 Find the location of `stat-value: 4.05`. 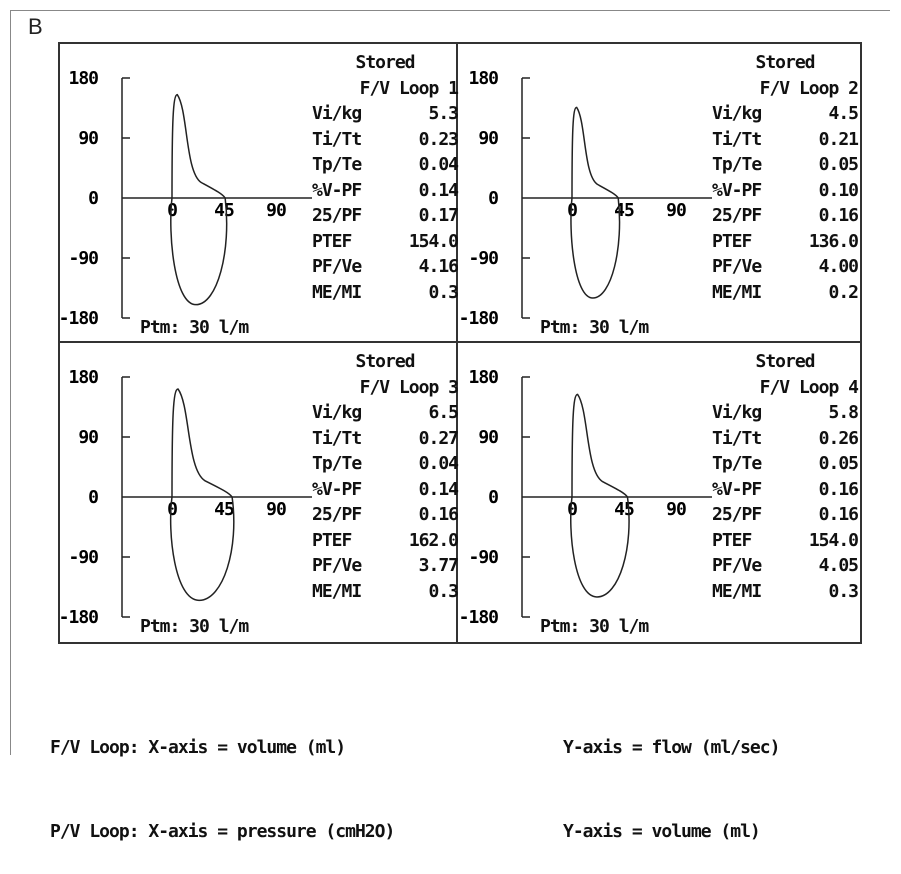

stat-value: 4.05 is located at coordinates (838, 565).